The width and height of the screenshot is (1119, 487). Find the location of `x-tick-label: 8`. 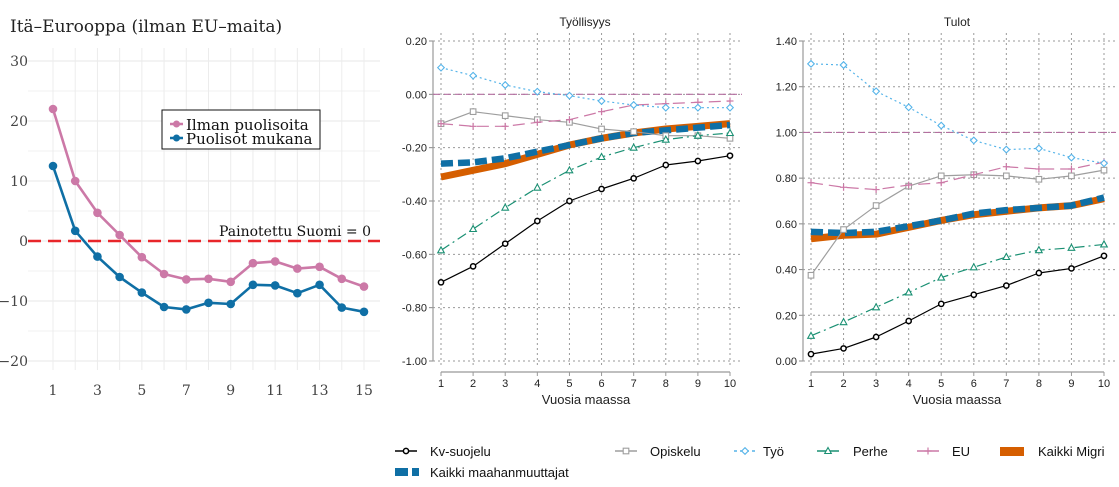

x-tick-label: 8 is located at coordinates (666, 384).